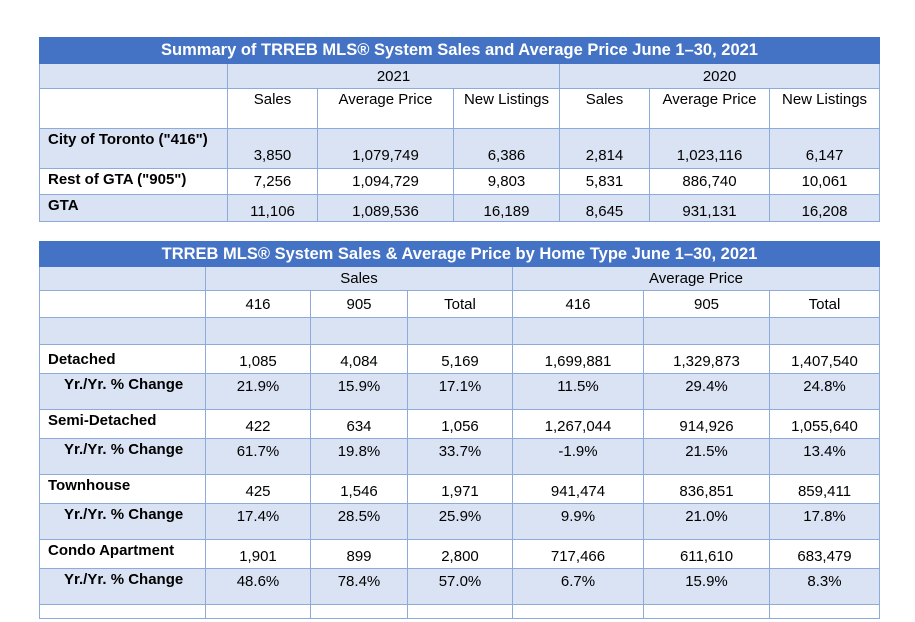 Image resolution: width=915 pixels, height=622 pixels. Describe the element at coordinates (258, 554) in the screenshot. I see `cell: 1,901` at that location.